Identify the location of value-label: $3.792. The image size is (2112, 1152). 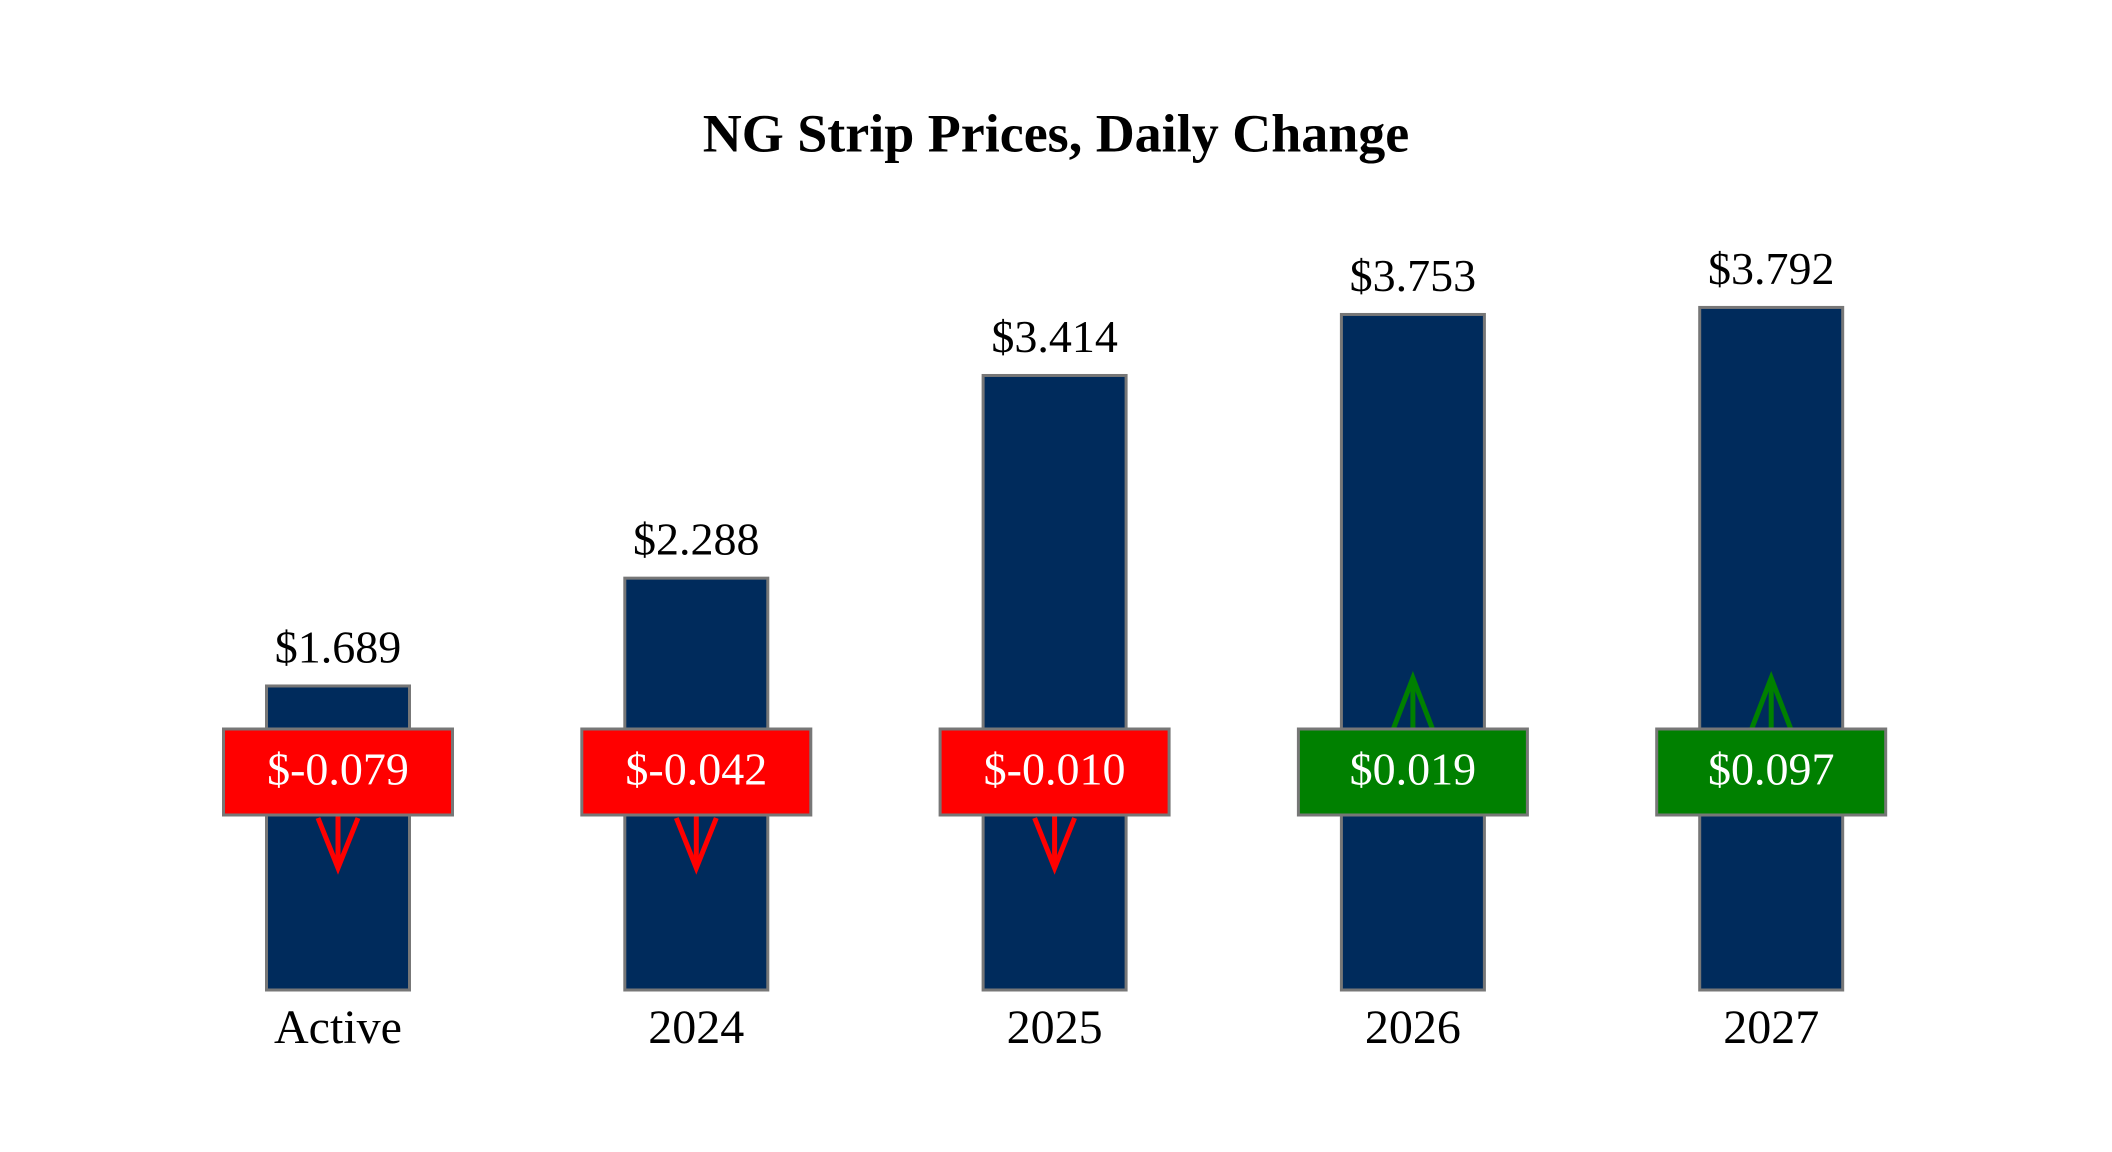
(1771, 268).